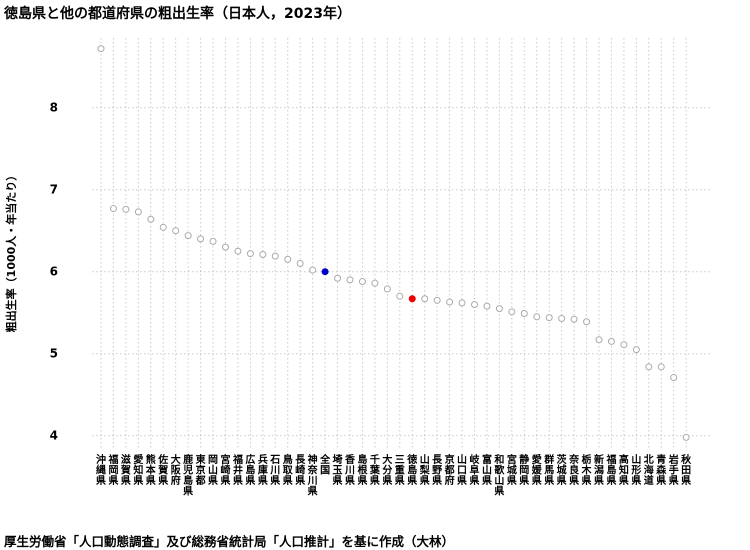 This screenshot has width=750, height=550. I want to click on x-tick-label: 長崎県, so click(300, 470).